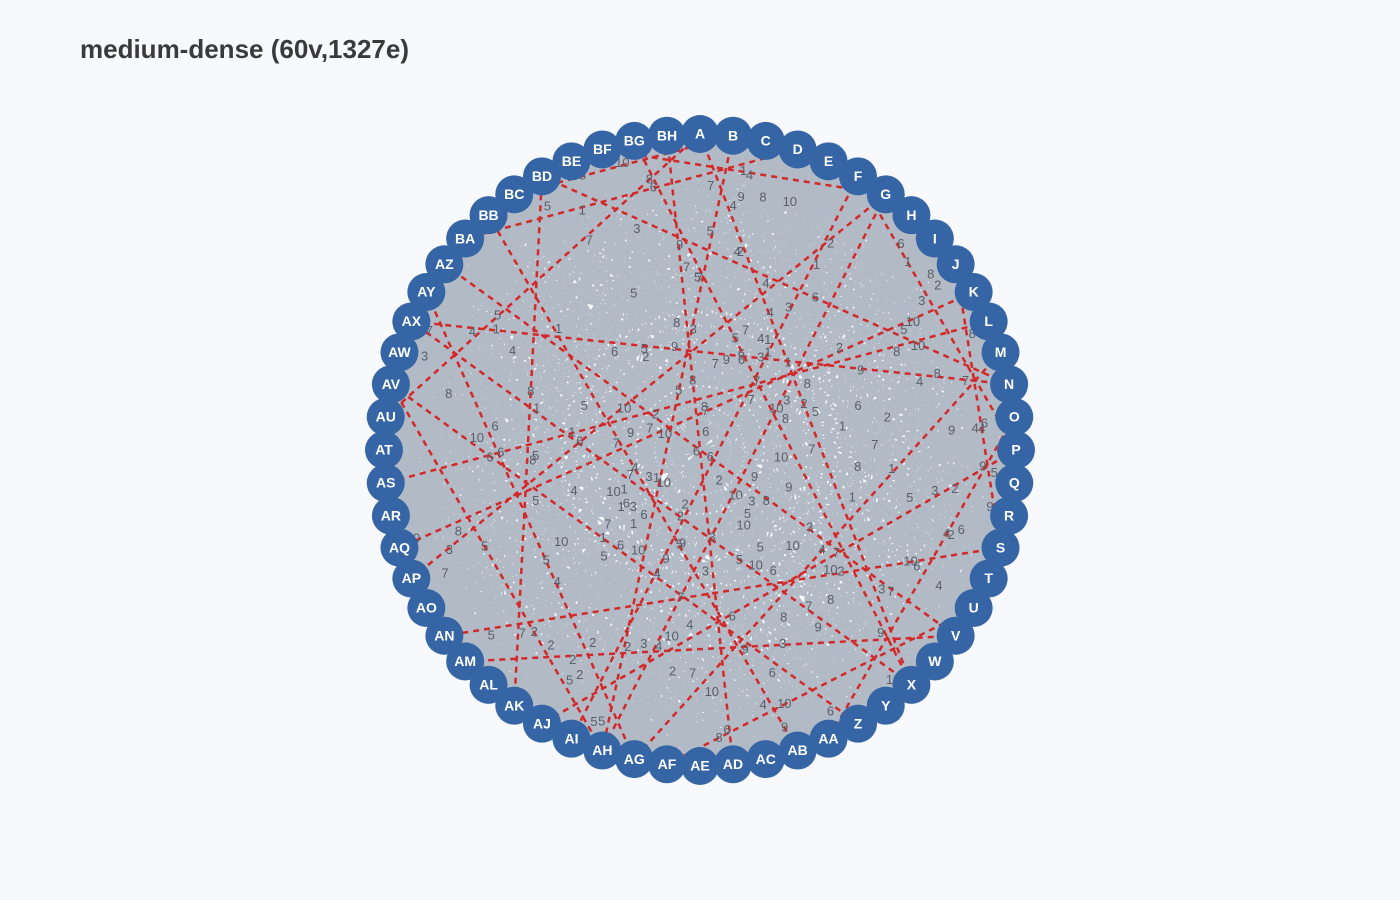 Image resolution: width=1400 pixels, height=900 pixels. I want to click on node-BH: BH, so click(666, 135).